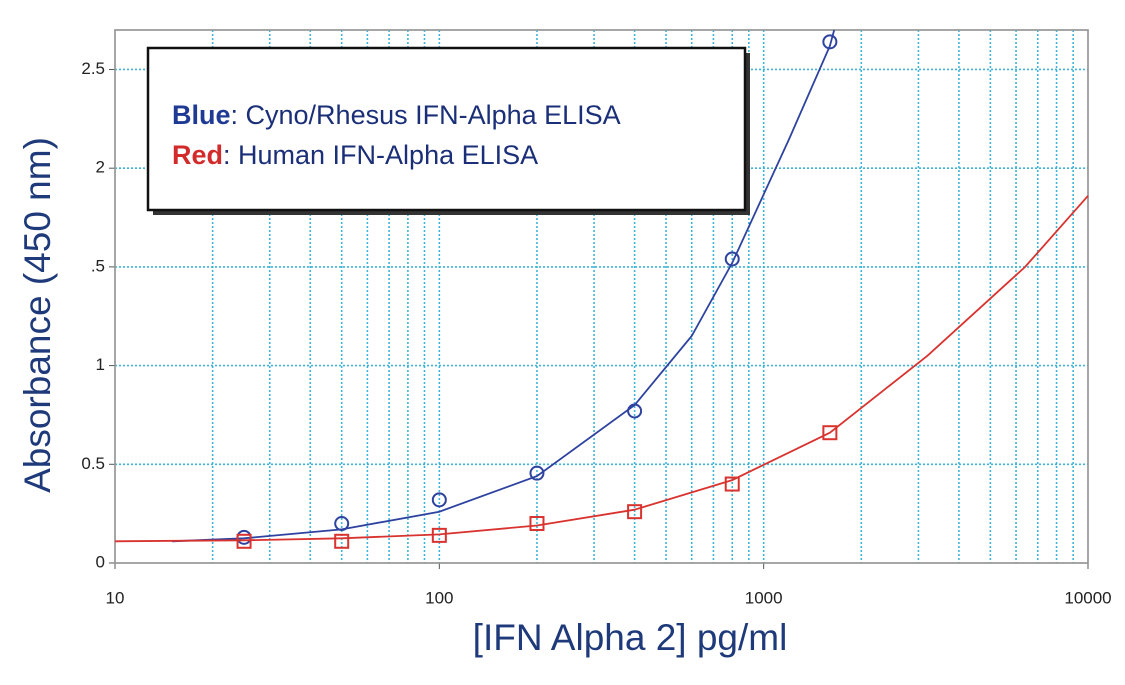 The image size is (1125, 685). Describe the element at coordinates (764, 597) in the screenshot. I see `x-tick-label: 1000` at that location.